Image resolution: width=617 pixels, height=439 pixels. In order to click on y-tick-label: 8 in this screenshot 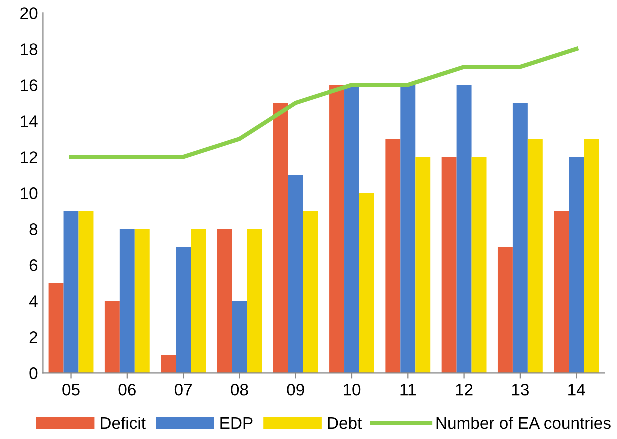, I will do `click(34, 230)`.